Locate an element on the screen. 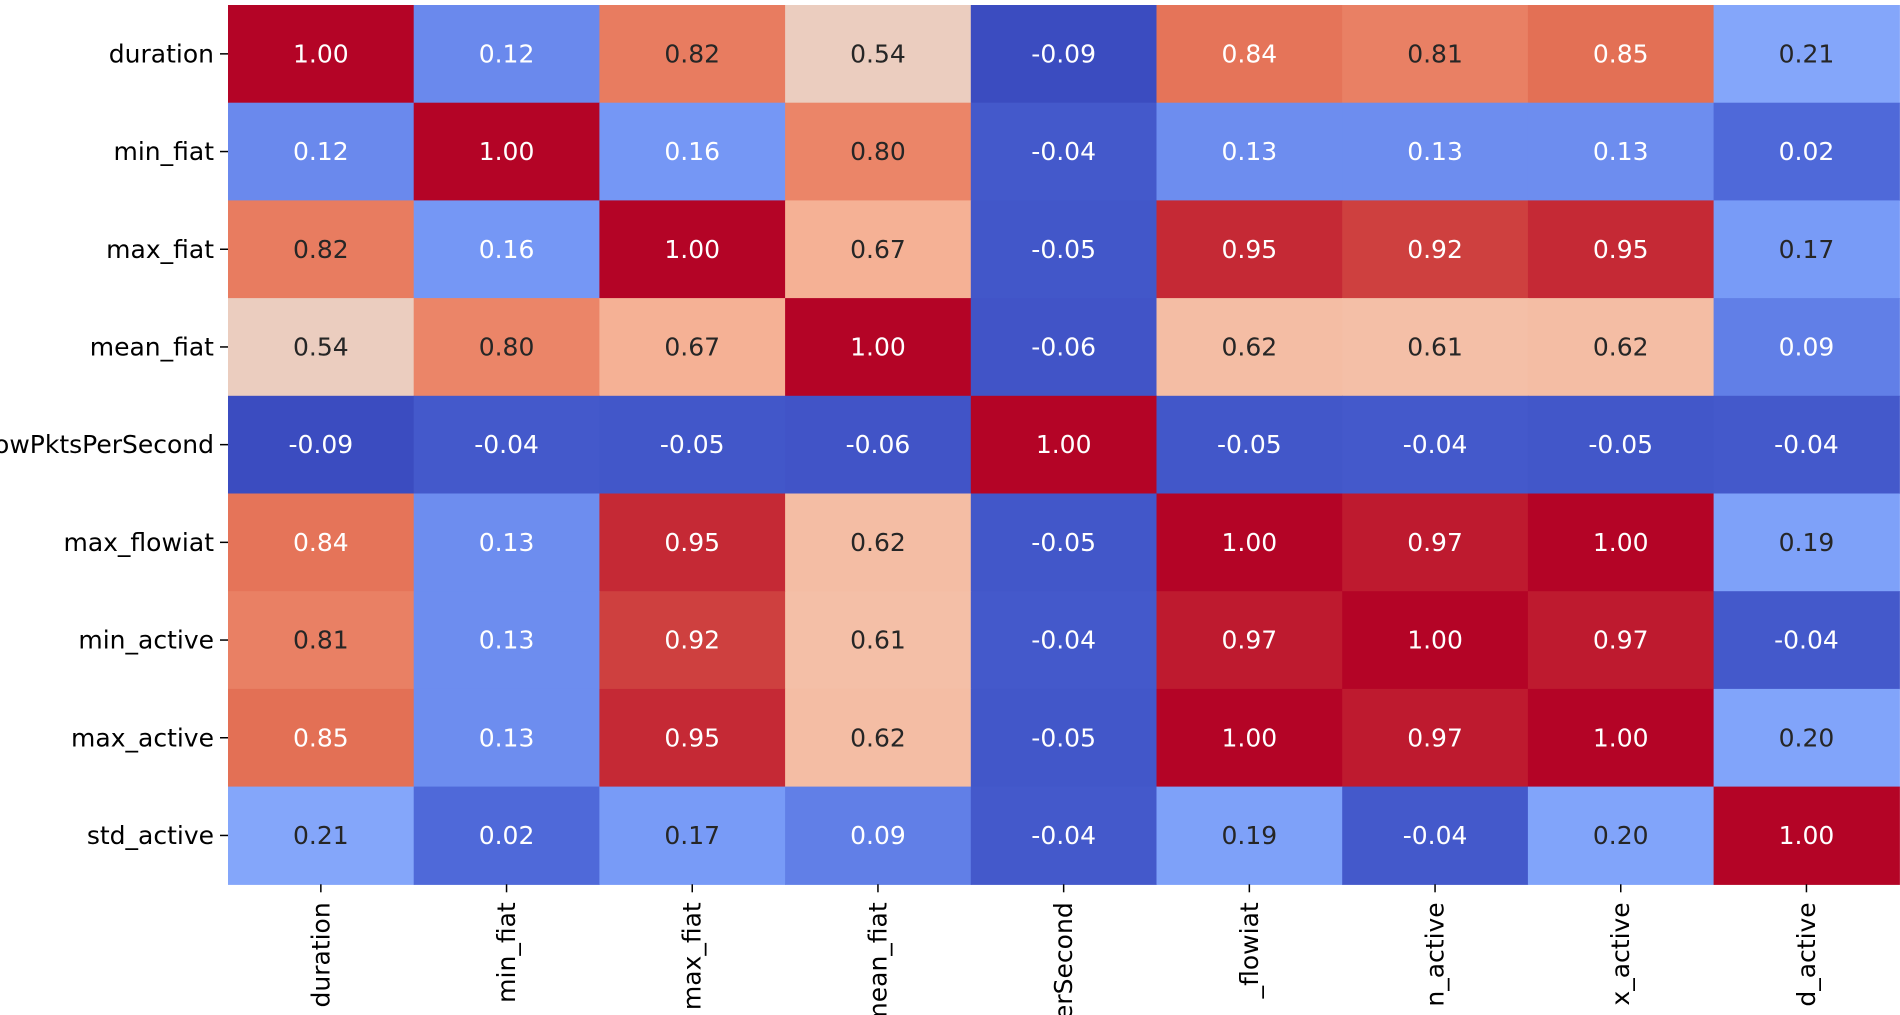 This screenshot has width=1900, height=1015. cell-value-label: 0.84 is located at coordinates (321, 542).